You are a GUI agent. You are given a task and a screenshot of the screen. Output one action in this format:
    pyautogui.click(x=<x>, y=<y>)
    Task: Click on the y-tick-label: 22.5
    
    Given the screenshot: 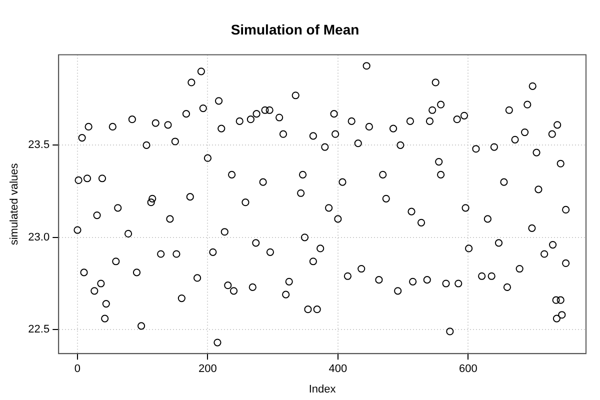 What is the action you would take?
    pyautogui.click(x=39, y=330)
    